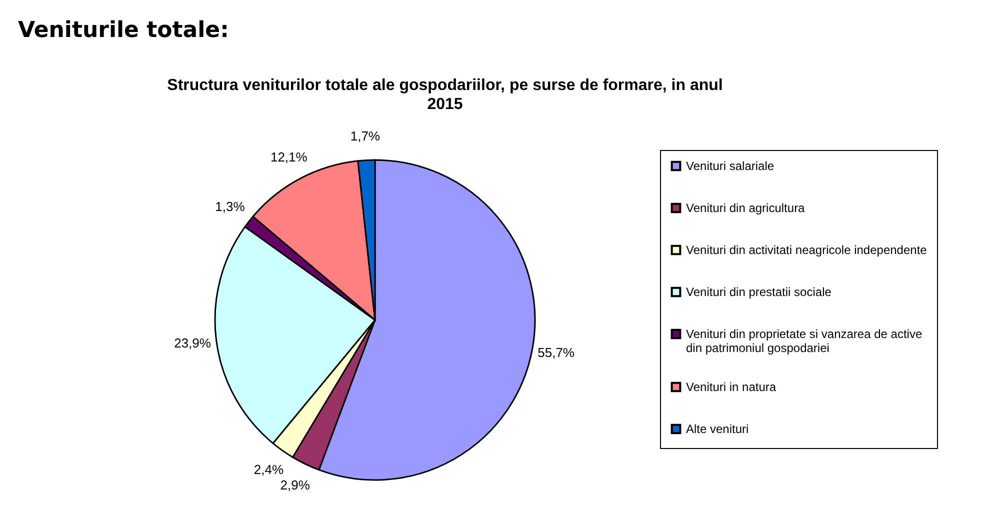 The height and width of the screenshot is (518, 1000). What do you see at coordinates (759, 292) in the screenshot?
I see `legend-label: Venituri din prestatii sociale` at bounding box center [759, 292].